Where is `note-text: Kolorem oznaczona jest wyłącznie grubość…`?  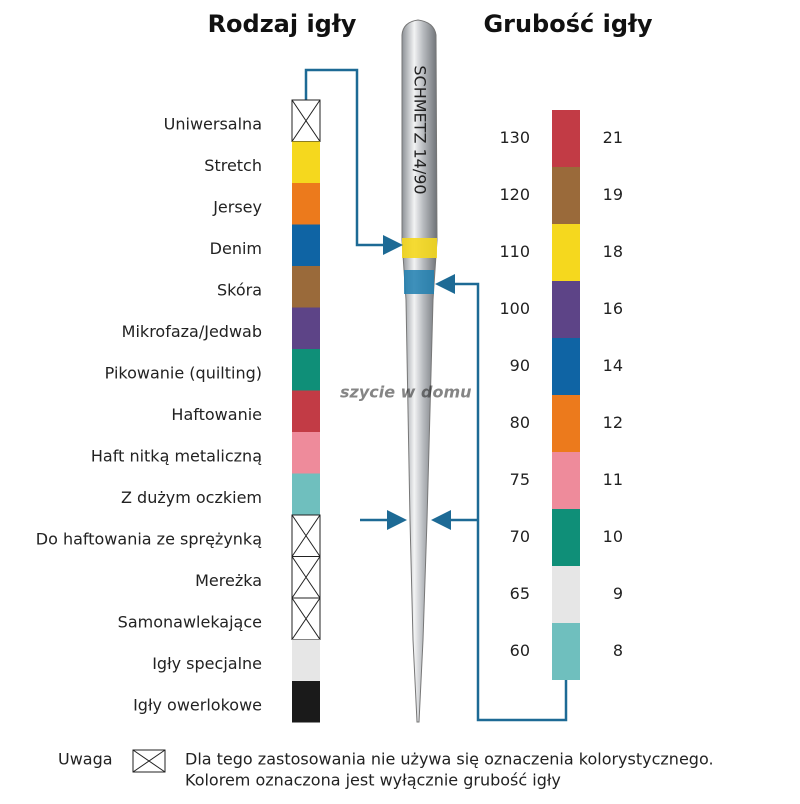 note-text: Kolorem oznaczona jest wyłącznie grubość… is located at coordinates (373, 780).